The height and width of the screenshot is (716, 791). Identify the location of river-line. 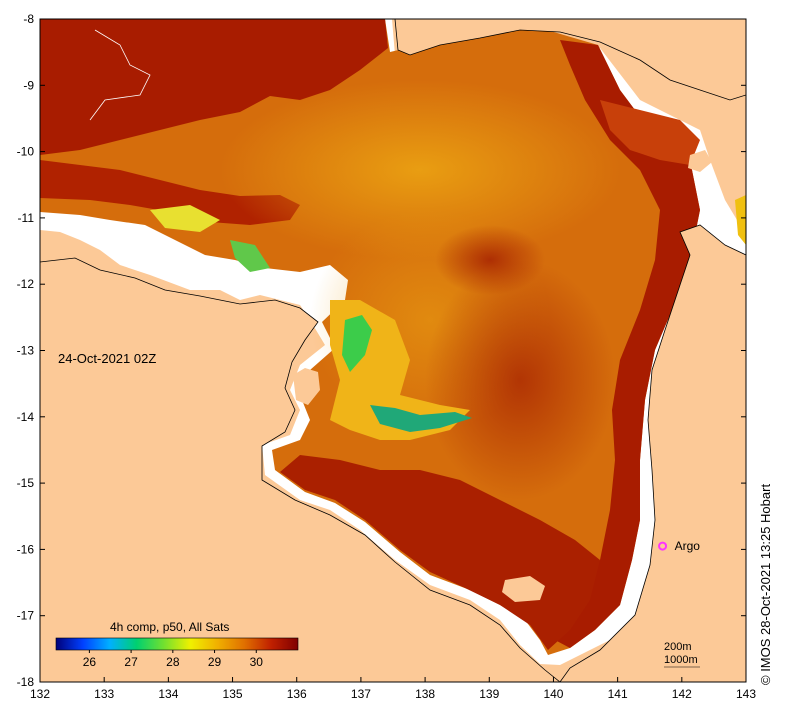
(120, 75).